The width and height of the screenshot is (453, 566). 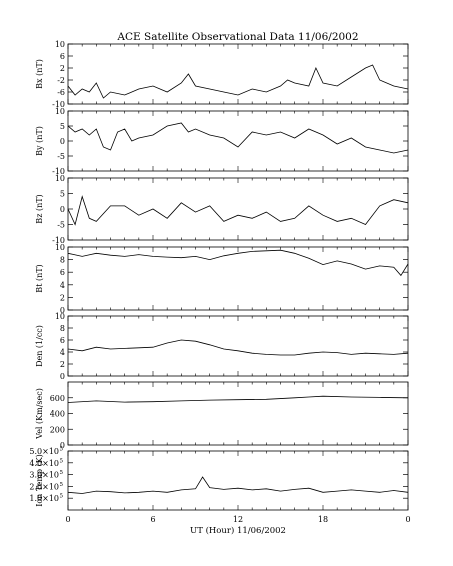 I want to click on y-tick-label: 200, so click(x=57, y=429).